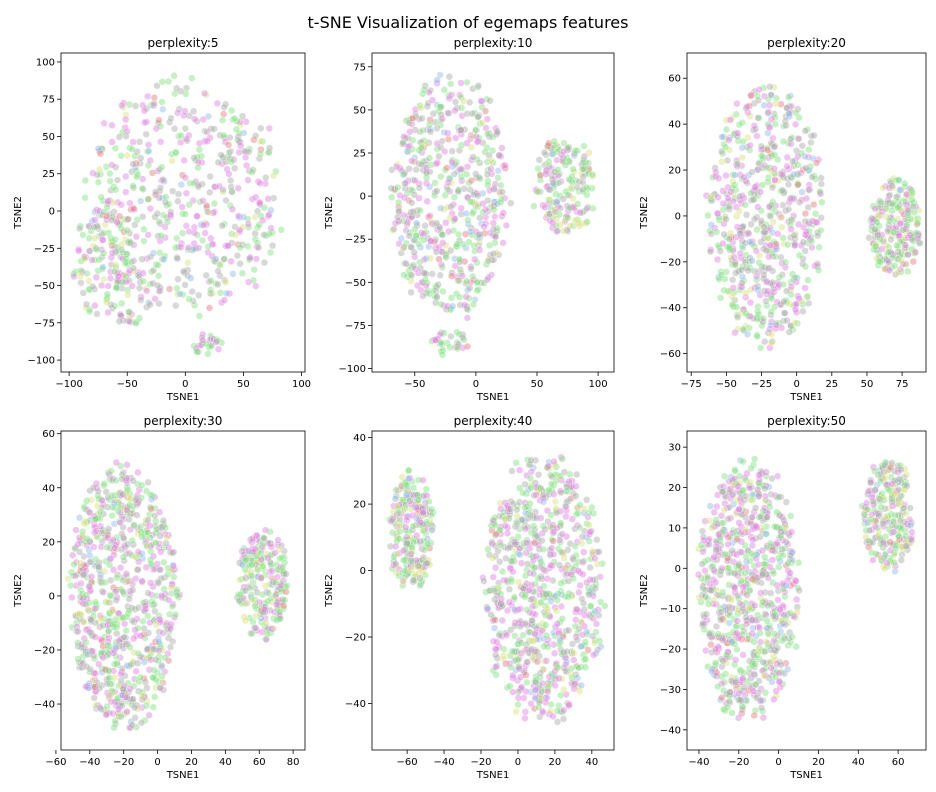  I want to click on x-tick-label: −50, so click(414, 384).